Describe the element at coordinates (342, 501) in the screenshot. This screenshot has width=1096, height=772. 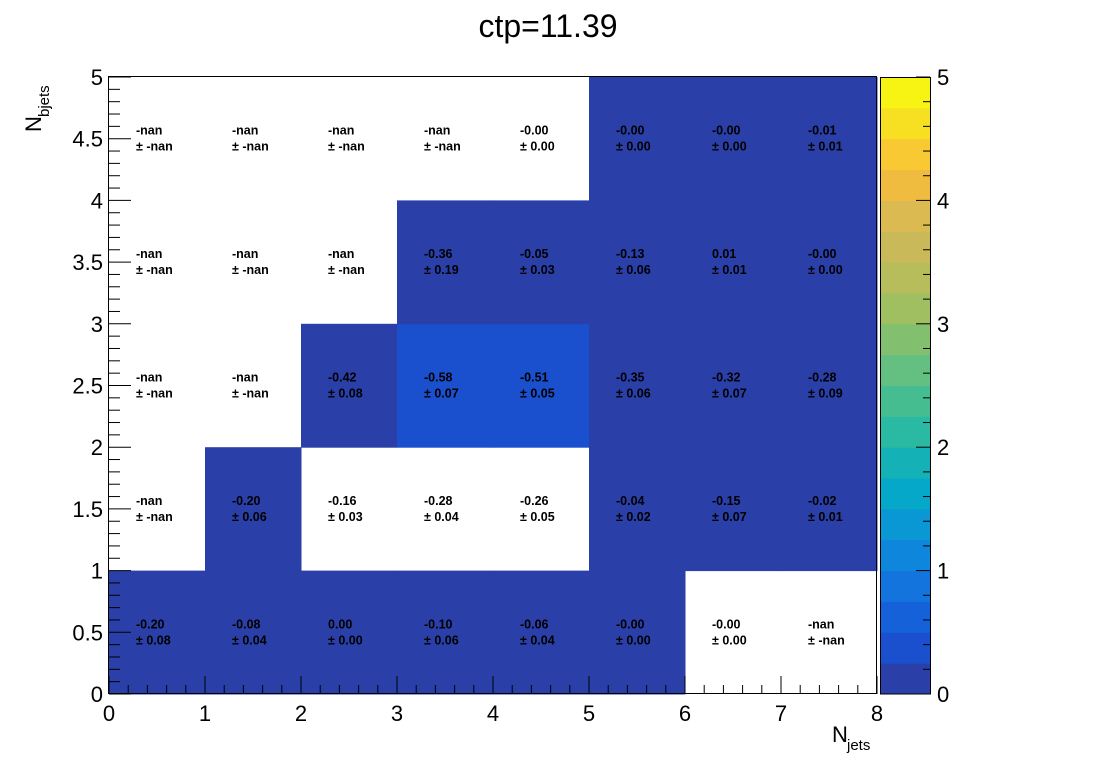
I see `cell-value-label: -0.16` at that location.